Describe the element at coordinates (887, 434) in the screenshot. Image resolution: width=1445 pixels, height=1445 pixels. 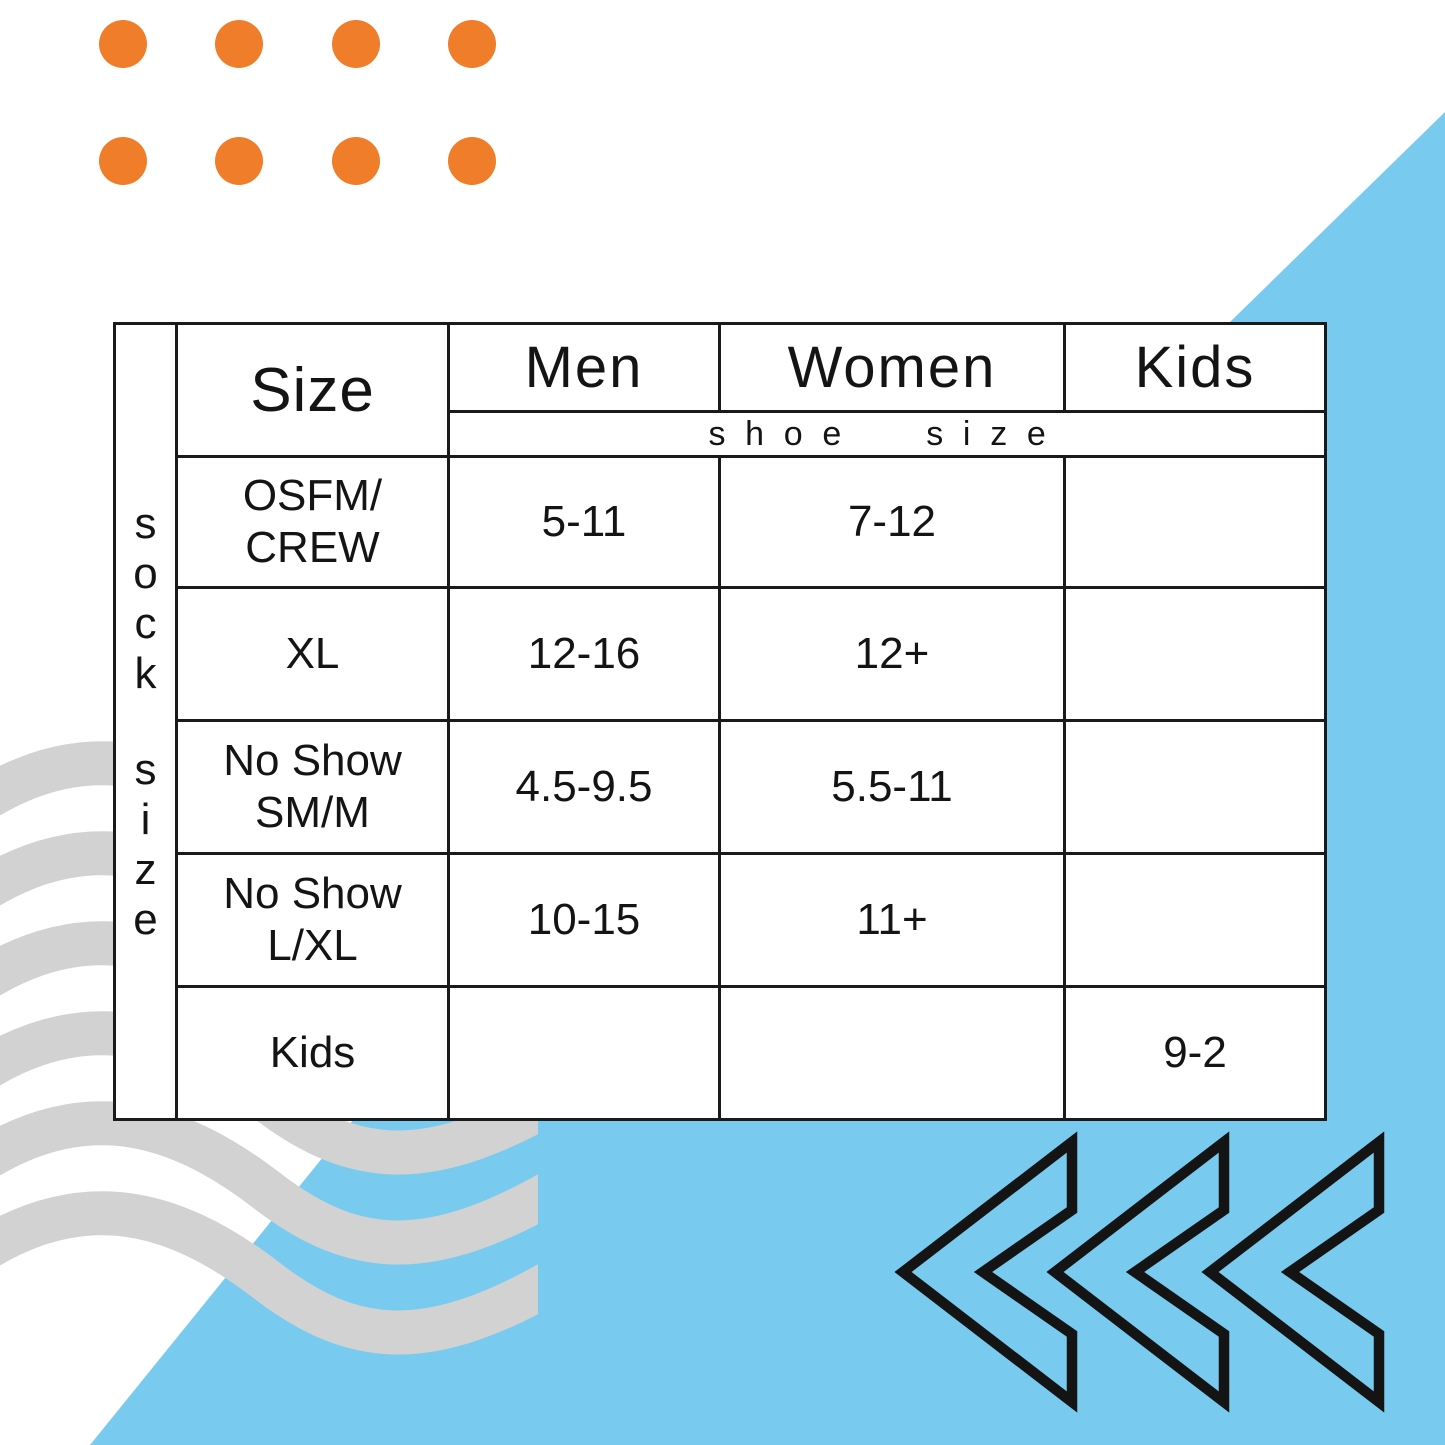
I see `subheader-shoe-size: shoe size` at that location.